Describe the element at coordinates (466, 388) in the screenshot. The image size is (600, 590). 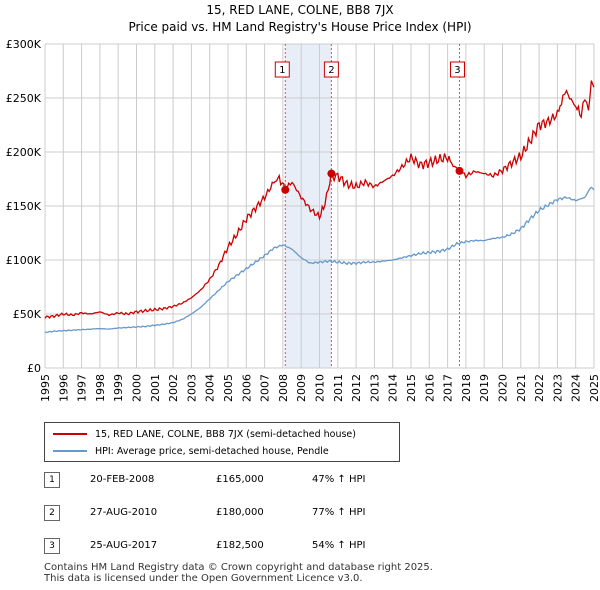
I see `x-tick-label: 2018` at that location.